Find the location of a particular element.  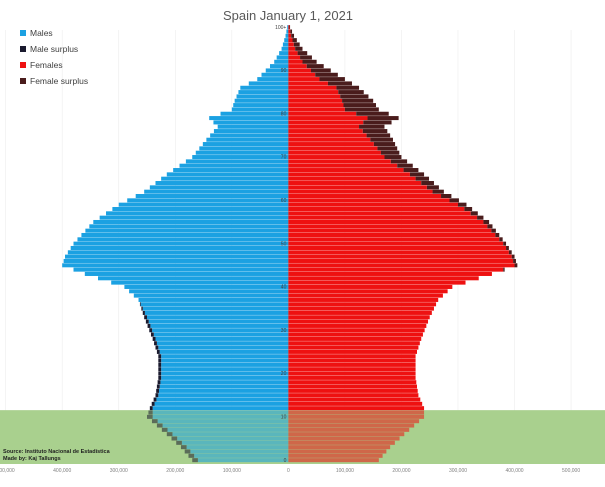

legend-label: Males is located at coordinates (41, 33).